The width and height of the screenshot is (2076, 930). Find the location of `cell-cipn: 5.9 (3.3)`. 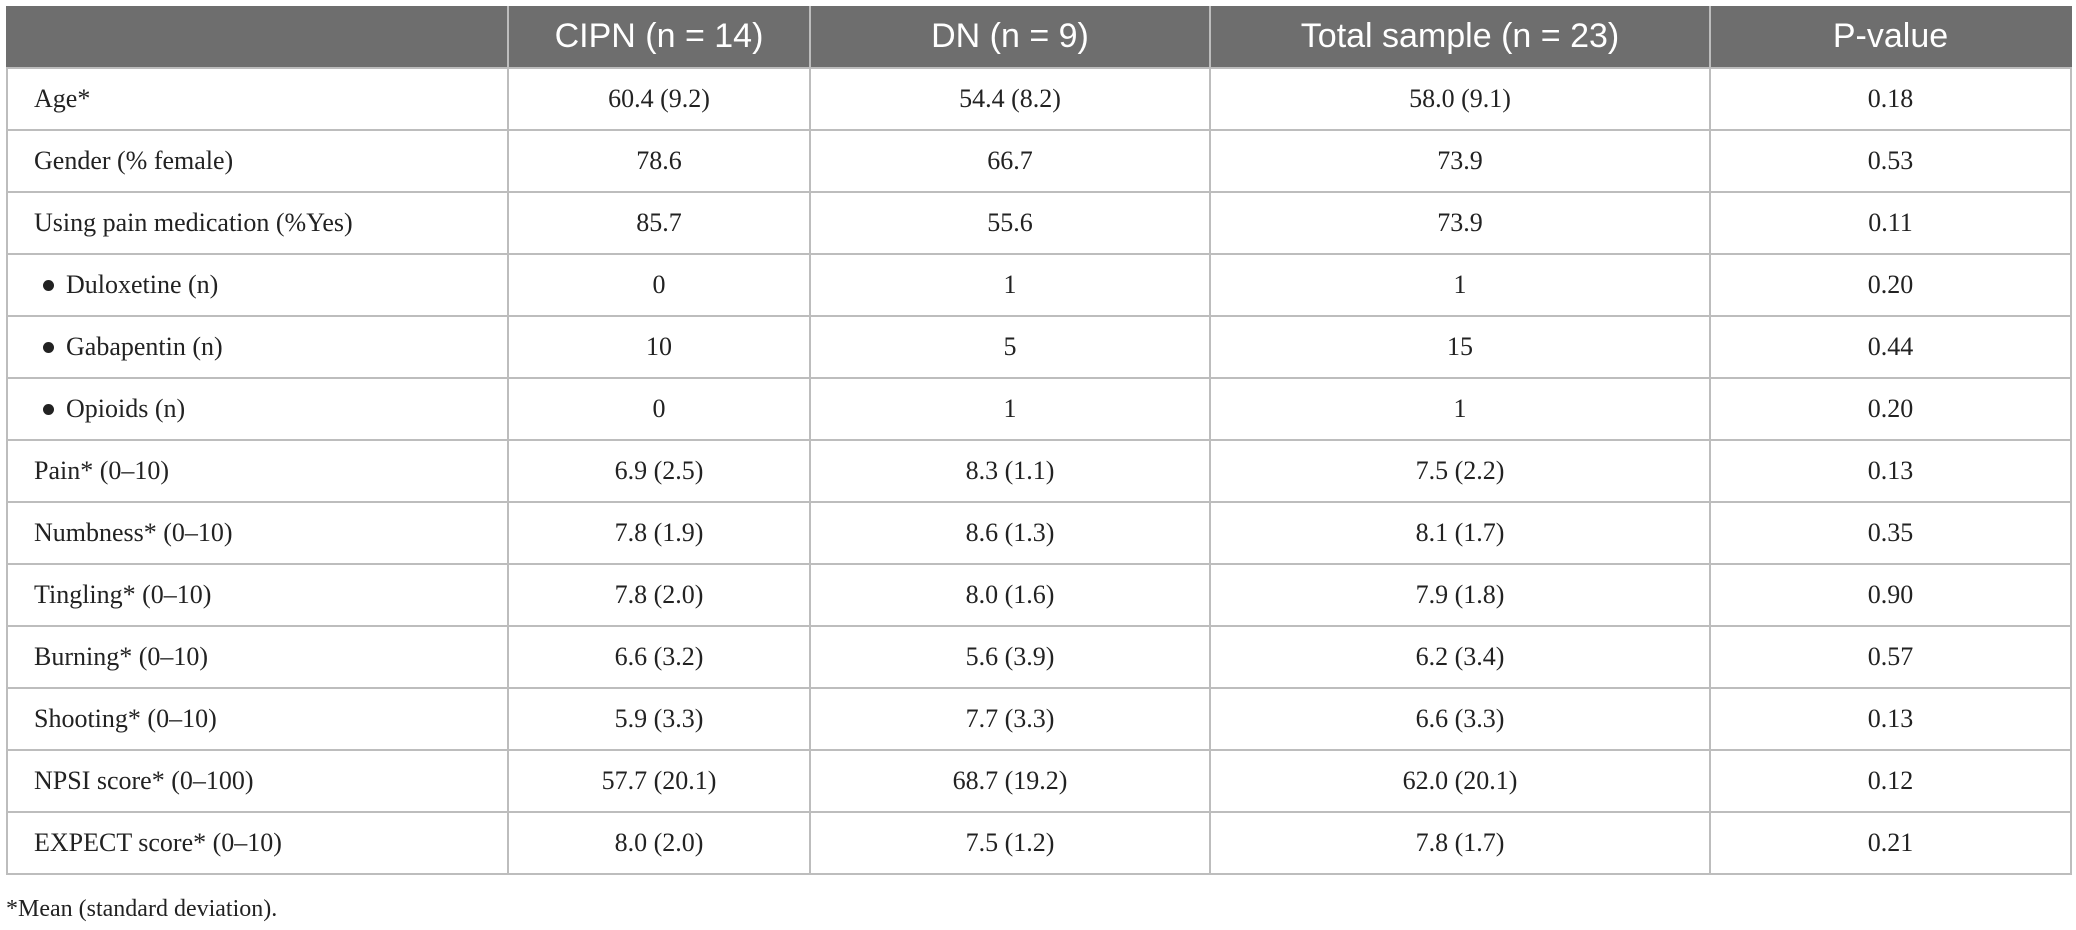

cell-cipn: 5.9 (3.3) is located at coordinates (659, 719).